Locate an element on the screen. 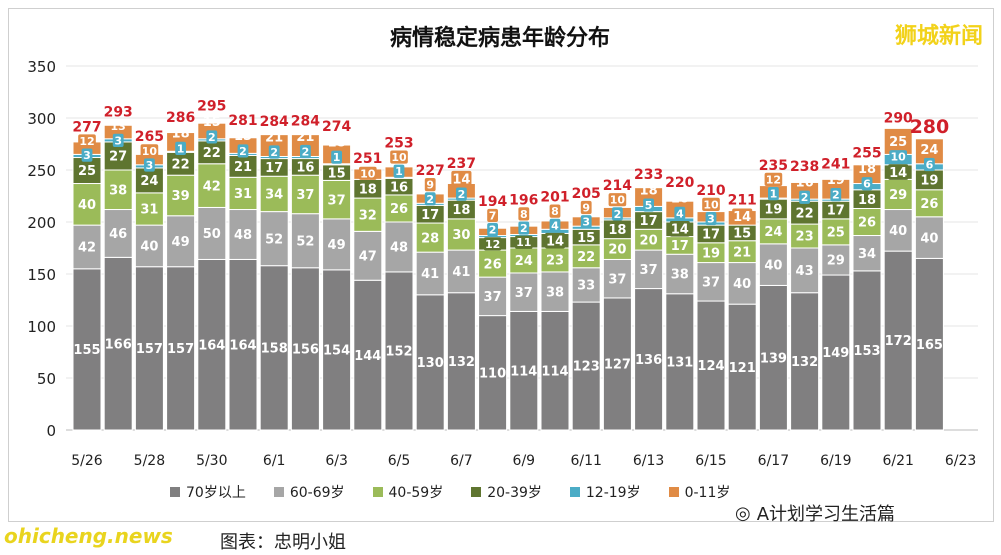  segment-label: 28 is located at coordinates (430, 238).